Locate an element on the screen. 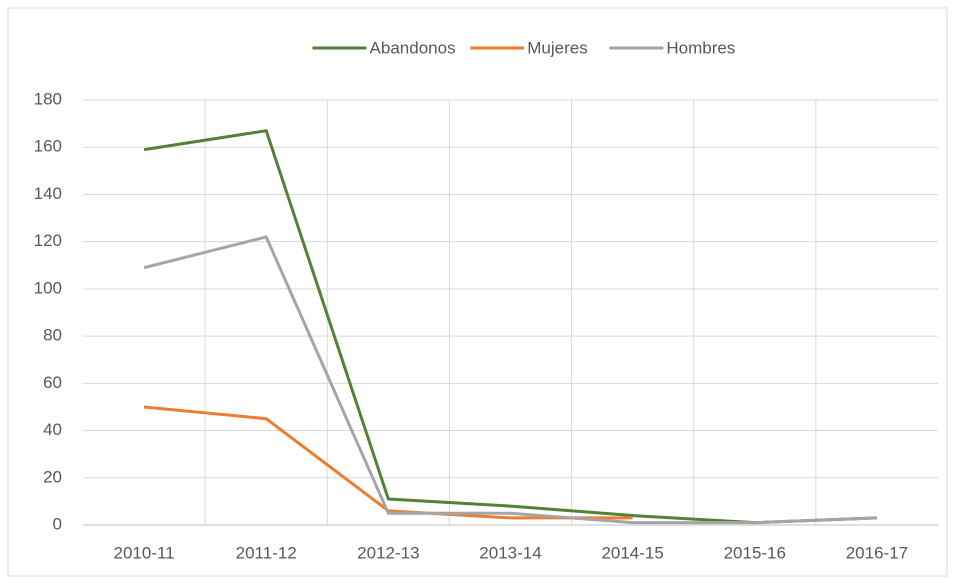  x-tick-label: 2010-11 is located at coordinates (144, 552).